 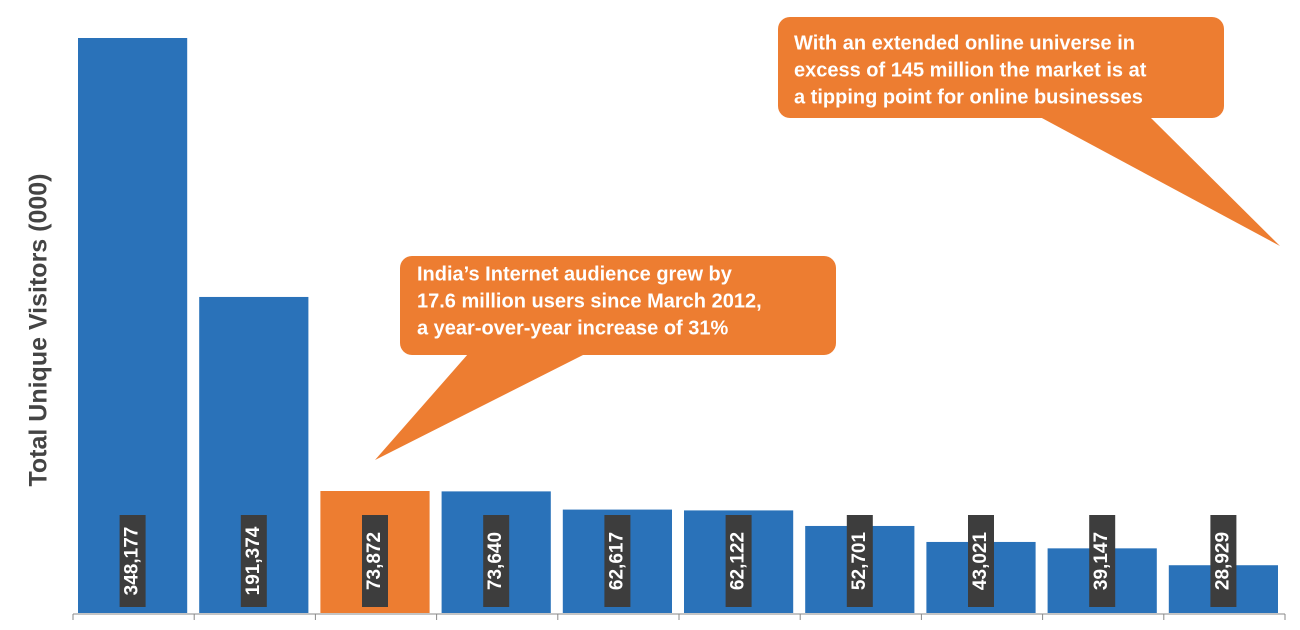 I want to click on value-label: 43,021, so click(x=980, y=561).